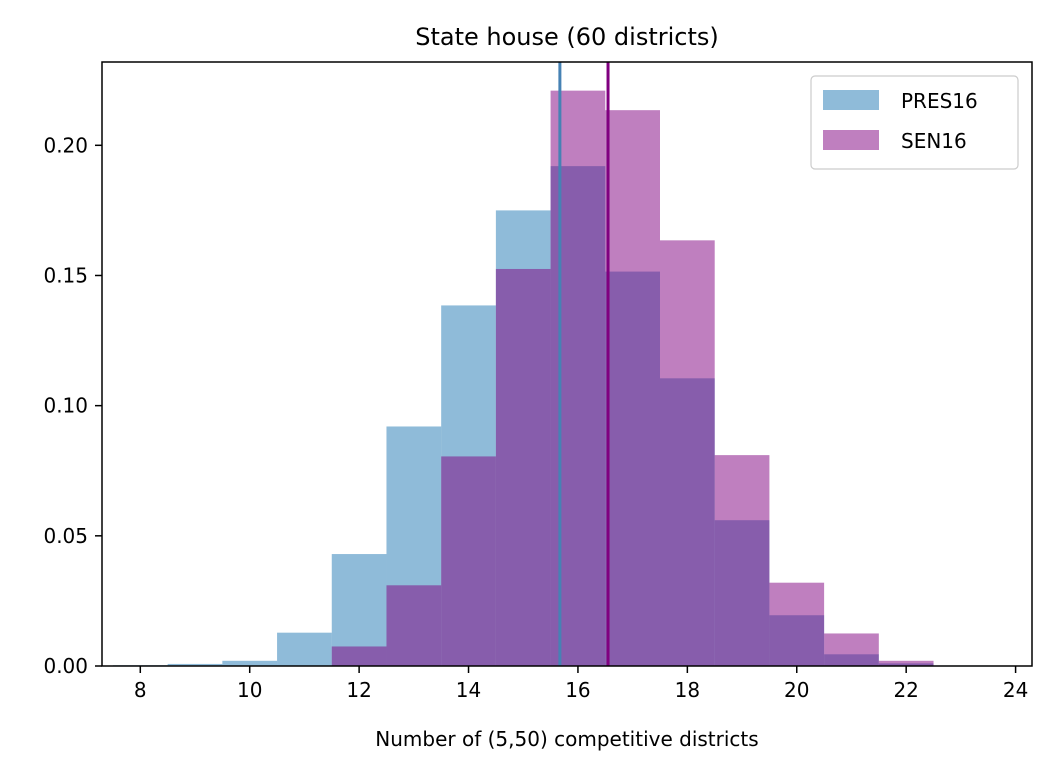  I want to click on y-tick-label: 0.00, so click(65, 666).